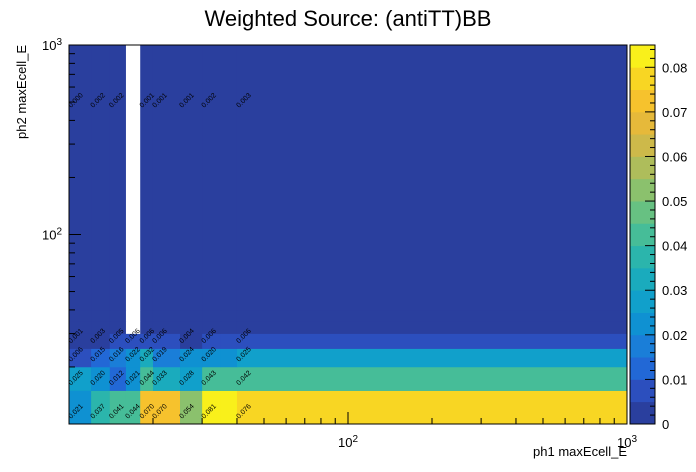 This screenshot has width=696, height=472. Describe the element at coordinates (665, 424) in the screenshot. I see `colorbar-tick-label: 0` at that location.